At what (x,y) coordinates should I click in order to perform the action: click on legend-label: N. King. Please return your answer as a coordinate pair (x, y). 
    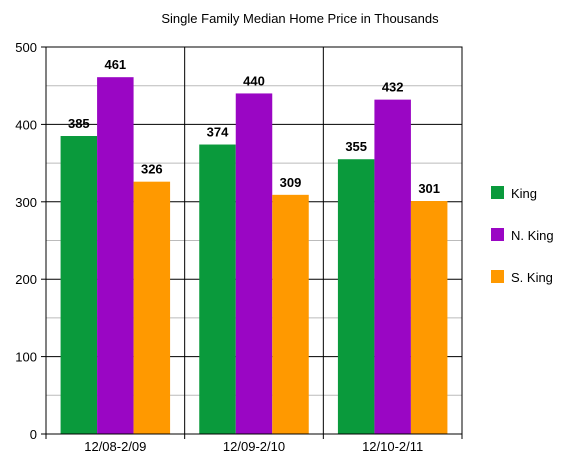
    Looking at the image, I should click on (532, 235).